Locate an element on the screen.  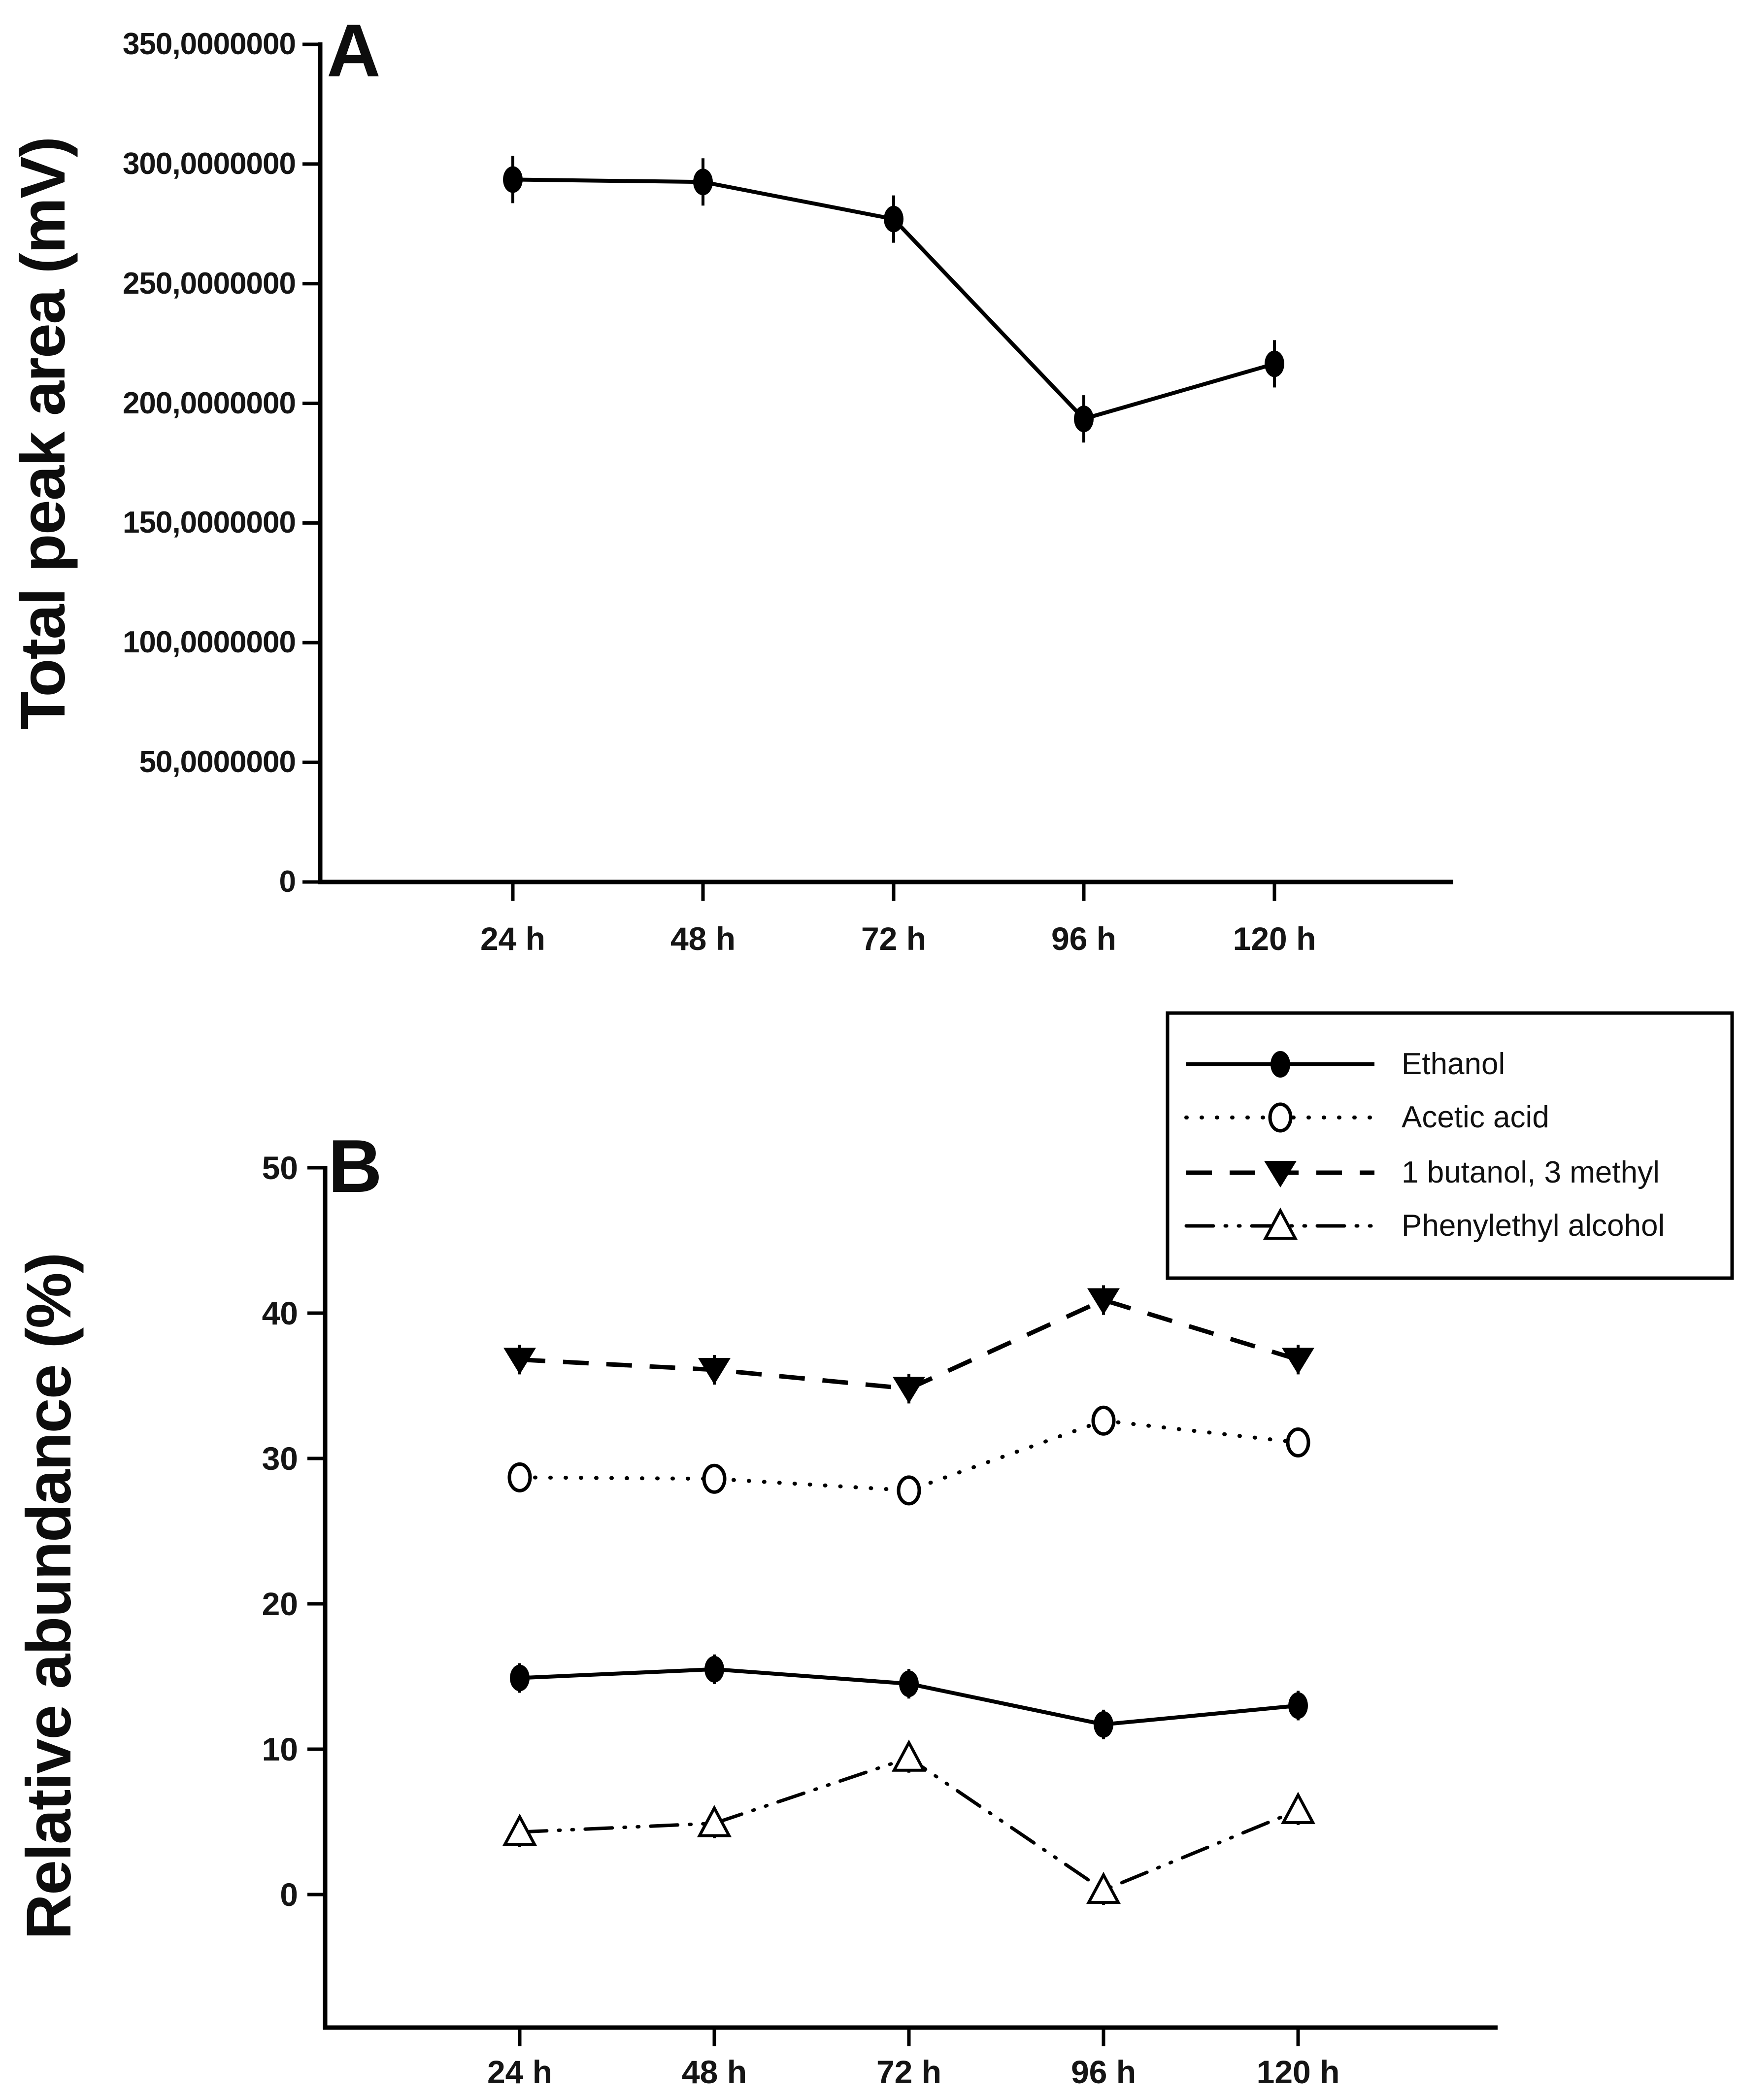
y-tick-label: 200,0000000 is located at coordinates (209, 403).